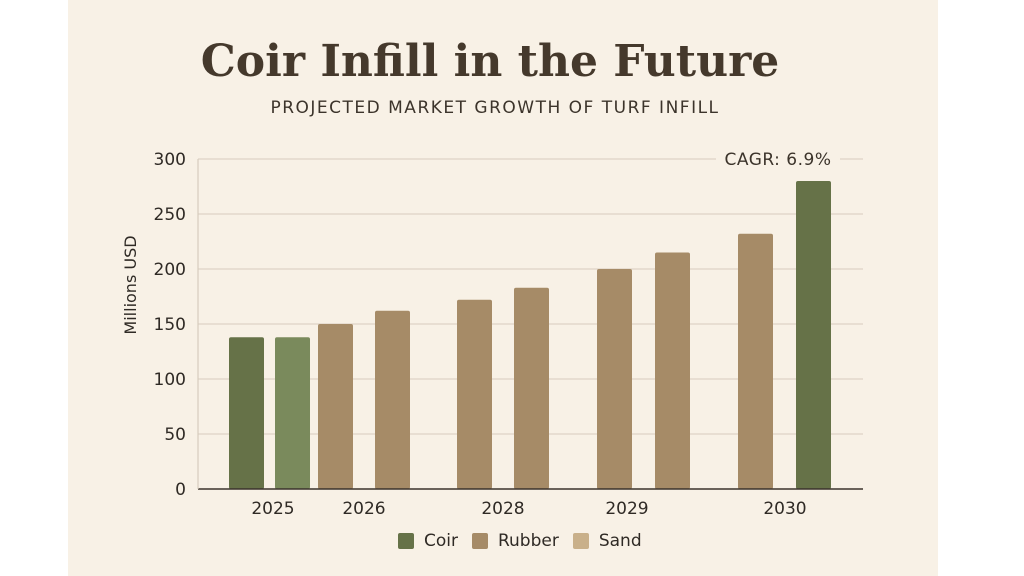 The height and width of the screenshot is (576, 1024). What do you see at coordinates (363, 509) in the screenshot?
I see `x-tick-label: 2026` at bounding box center [363, 509].